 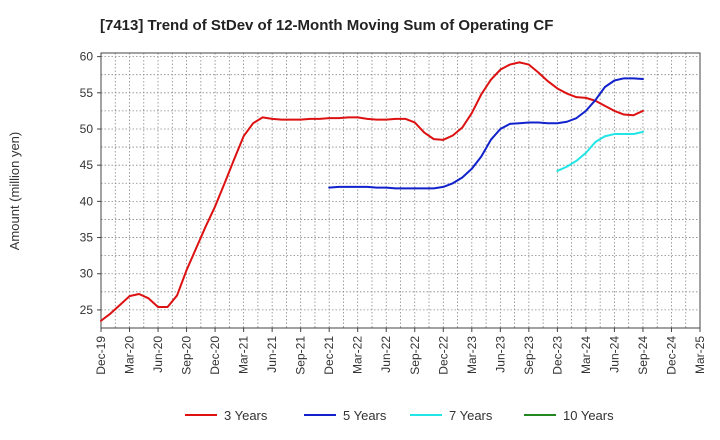 What do you see at coordinates (557, 355) in the screenshot?
I see `x-tick-label: Dec-23` at bounding box center [557, 355].